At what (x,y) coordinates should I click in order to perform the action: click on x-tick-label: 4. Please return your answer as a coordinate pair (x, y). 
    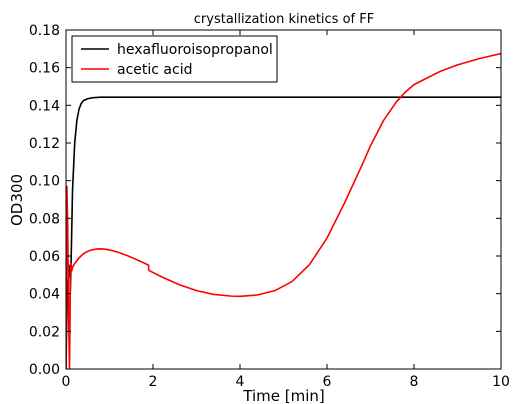
    Looking at the image, I should click on (240, 382).